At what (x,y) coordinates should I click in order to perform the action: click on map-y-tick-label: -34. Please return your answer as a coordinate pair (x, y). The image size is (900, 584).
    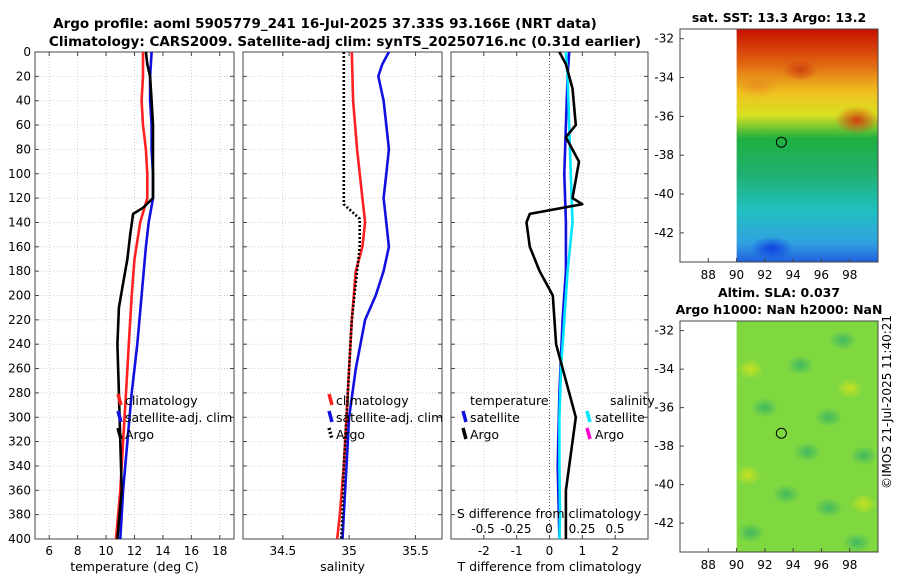
    Looking at the image, I should click on (664, 369).